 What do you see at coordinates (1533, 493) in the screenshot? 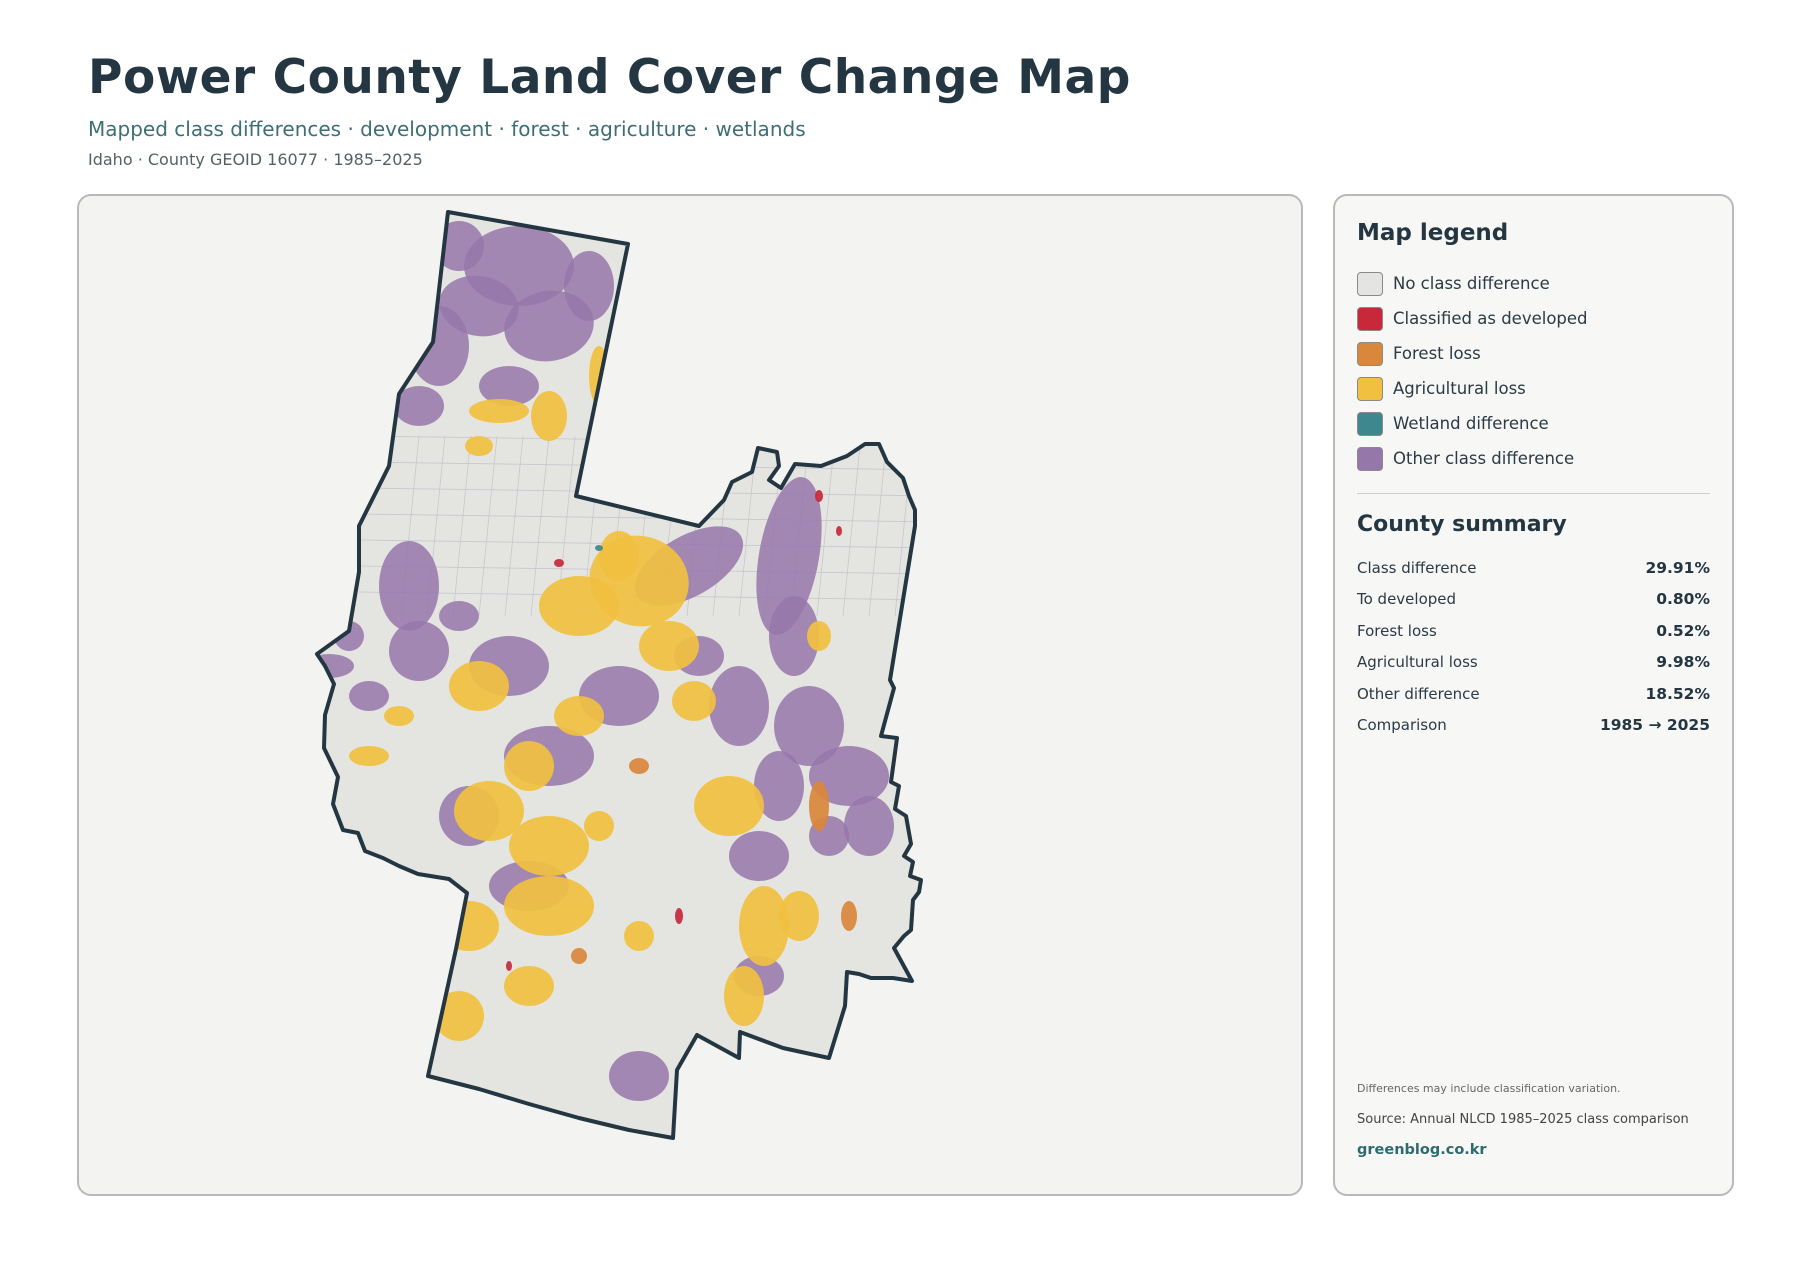
I see `panel-divider` at bounding box center [1533, 493].